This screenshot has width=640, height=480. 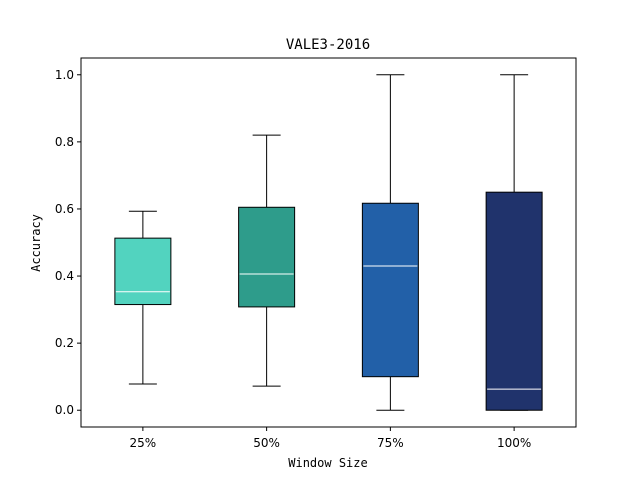 I want to click on box-50%, so click(x=267, y=257).